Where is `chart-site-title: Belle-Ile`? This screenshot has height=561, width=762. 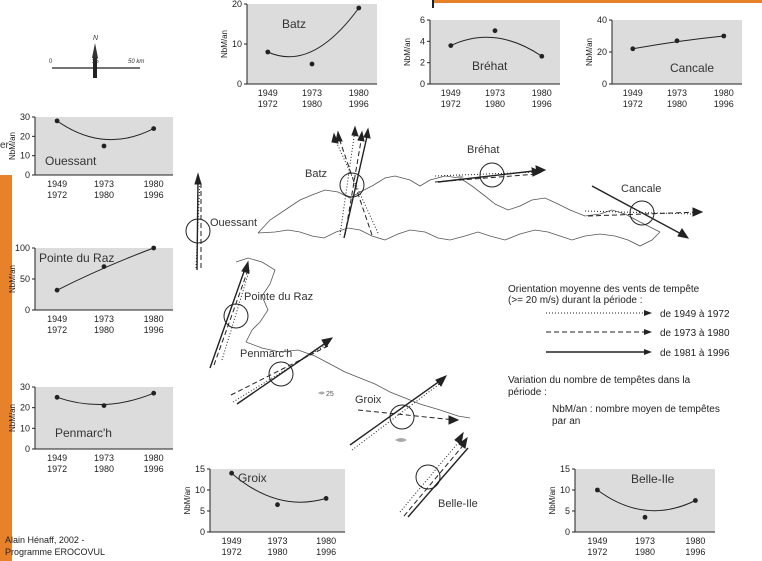 chart-site-title: Belle-Ile is located at coordinates (653, 479).